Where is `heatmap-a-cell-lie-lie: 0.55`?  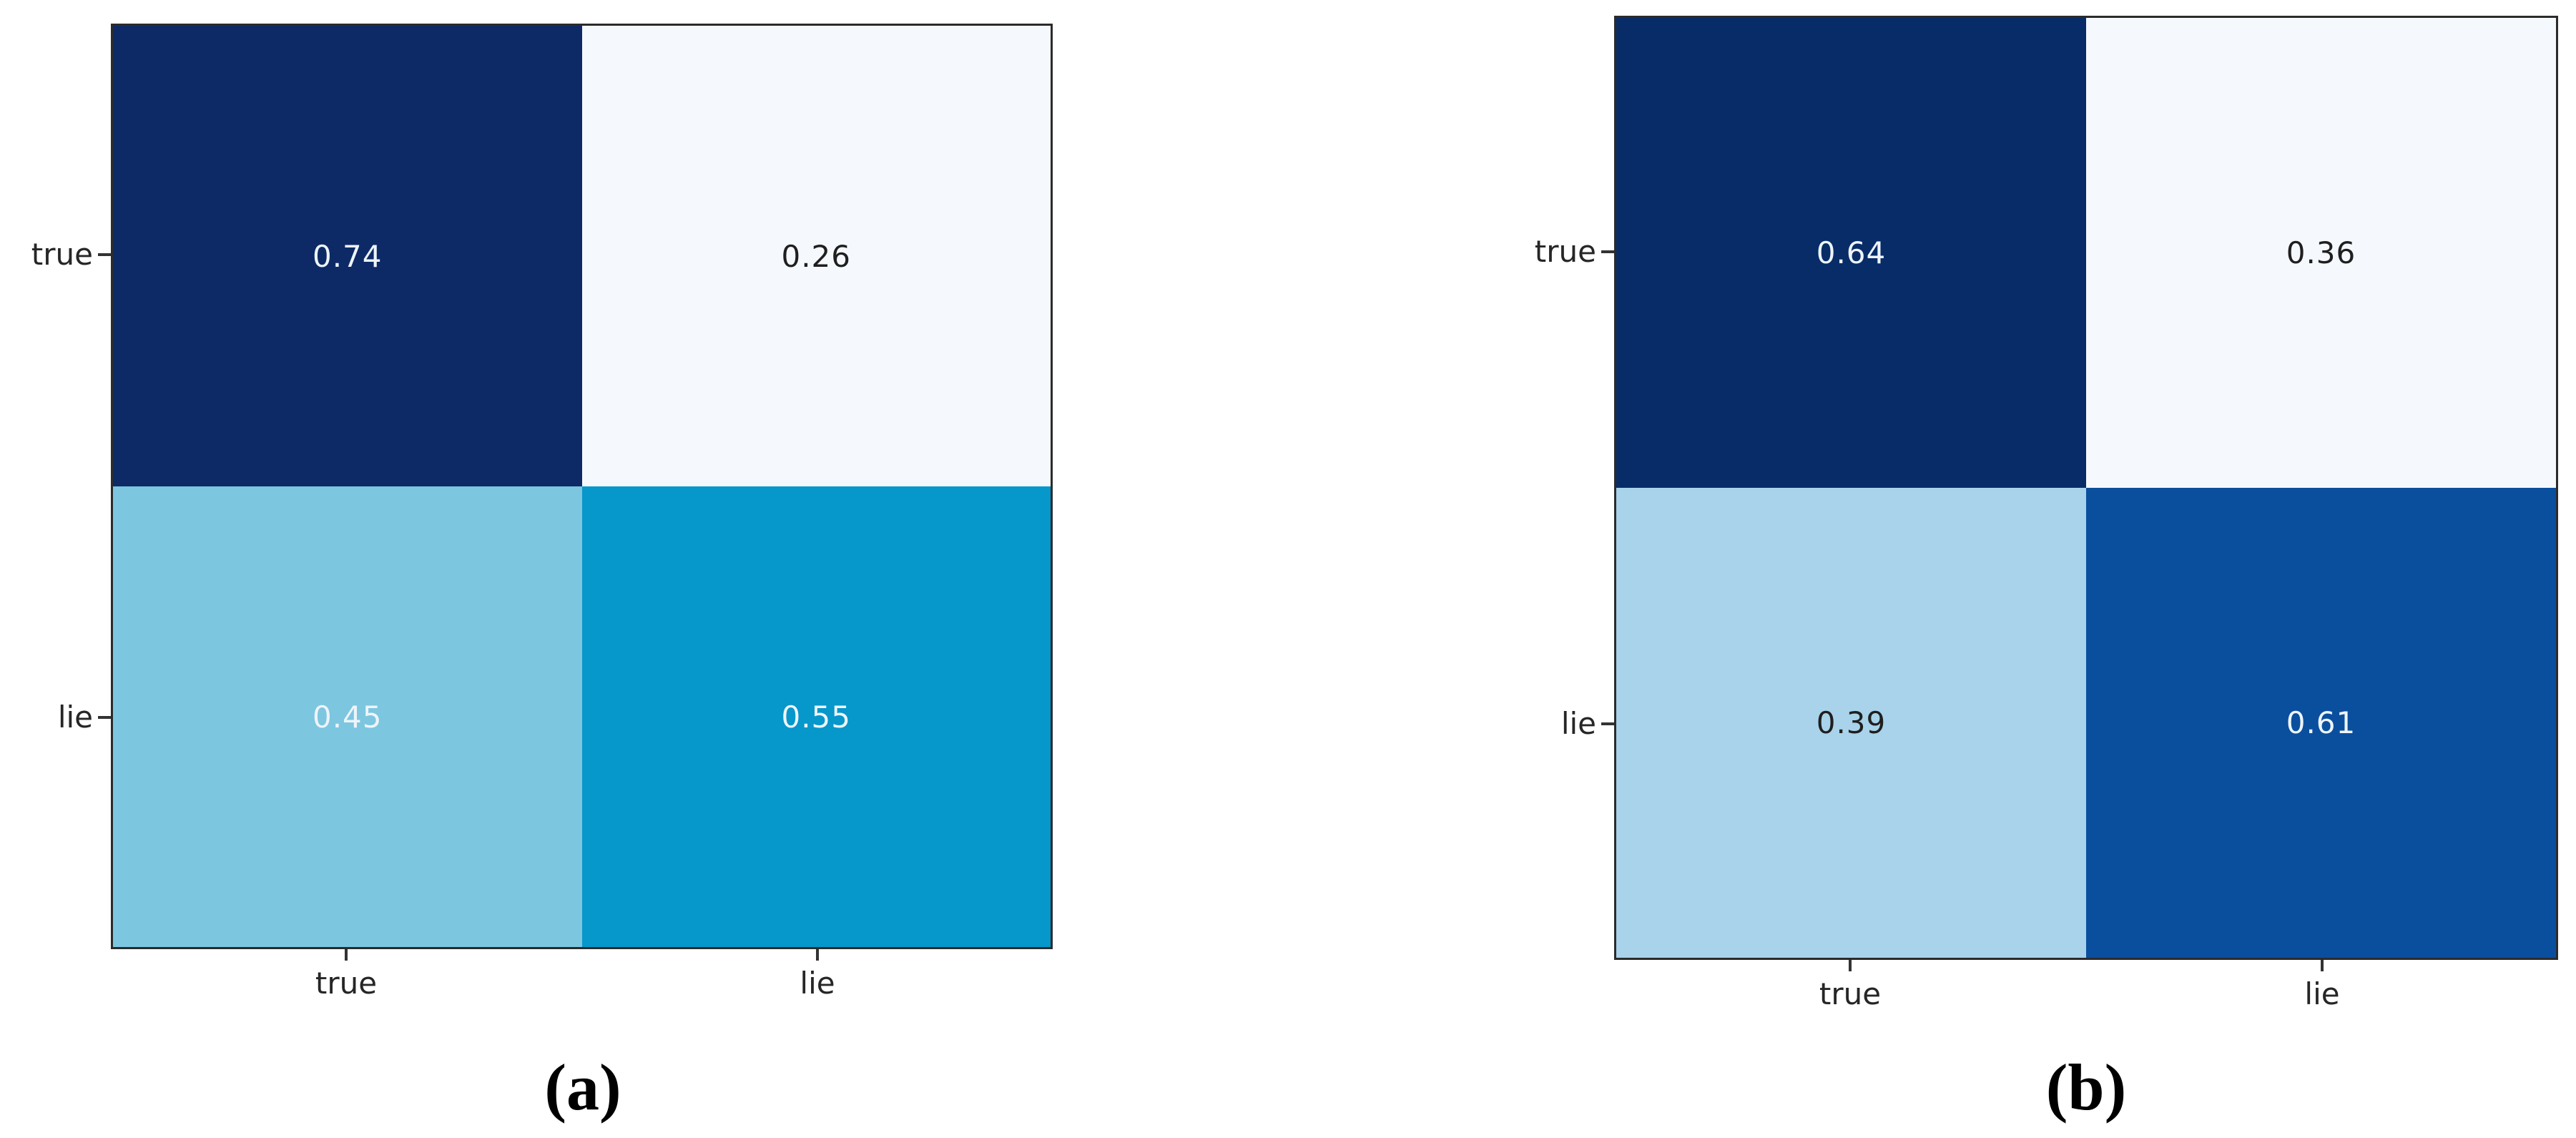 heatmap-a-cell-lie-lie: 0.55 is located at coordinates (816, 716).